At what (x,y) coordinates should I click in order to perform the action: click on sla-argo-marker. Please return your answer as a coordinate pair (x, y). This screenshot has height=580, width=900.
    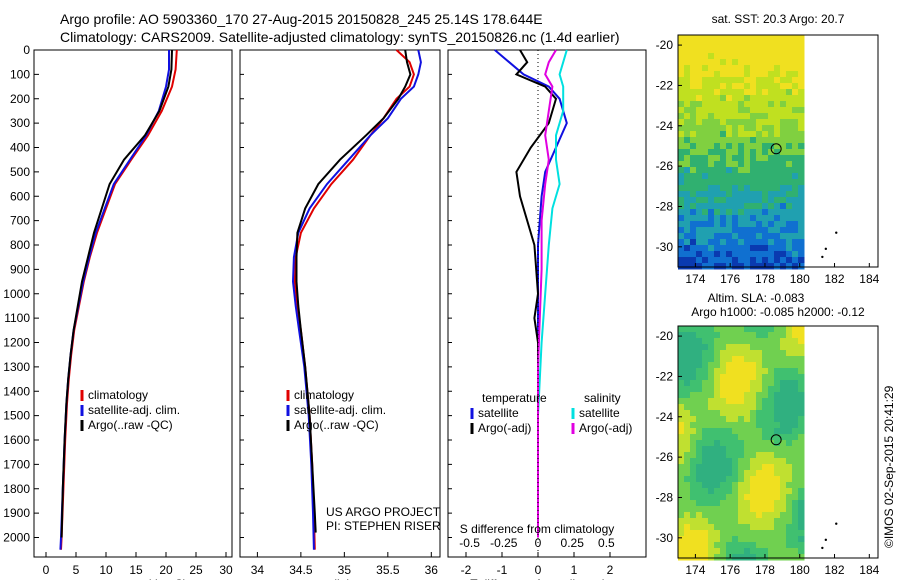
    Looking at the image, I should click on (776, 440).